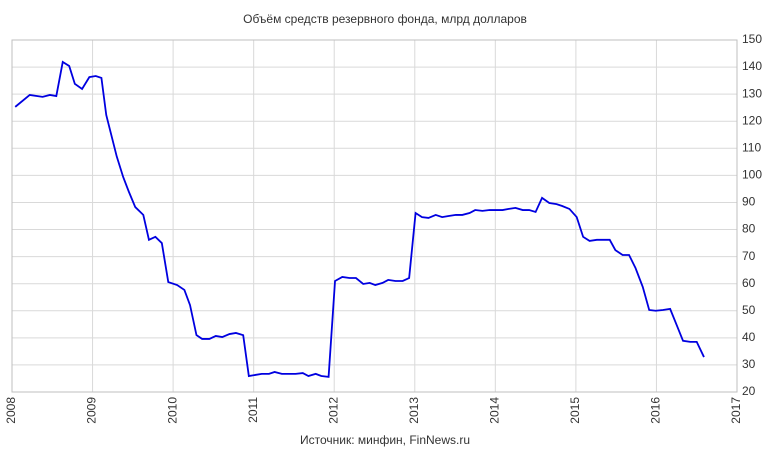  I want to click on x-tick-label: 2012, so click(333, 410).